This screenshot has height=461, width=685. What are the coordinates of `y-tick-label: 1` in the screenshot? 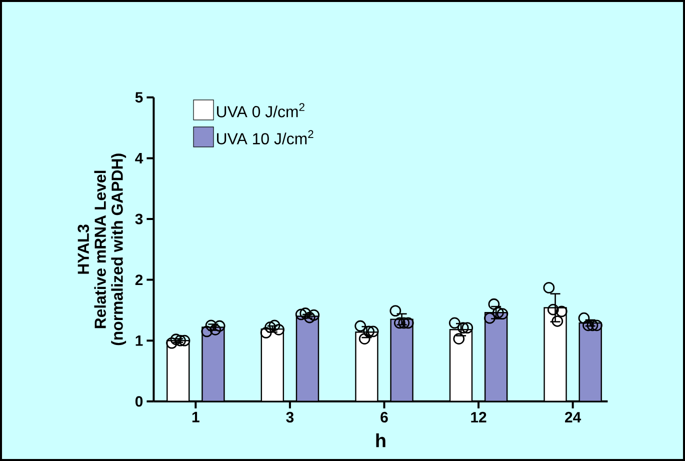 It's located at (139, 340).